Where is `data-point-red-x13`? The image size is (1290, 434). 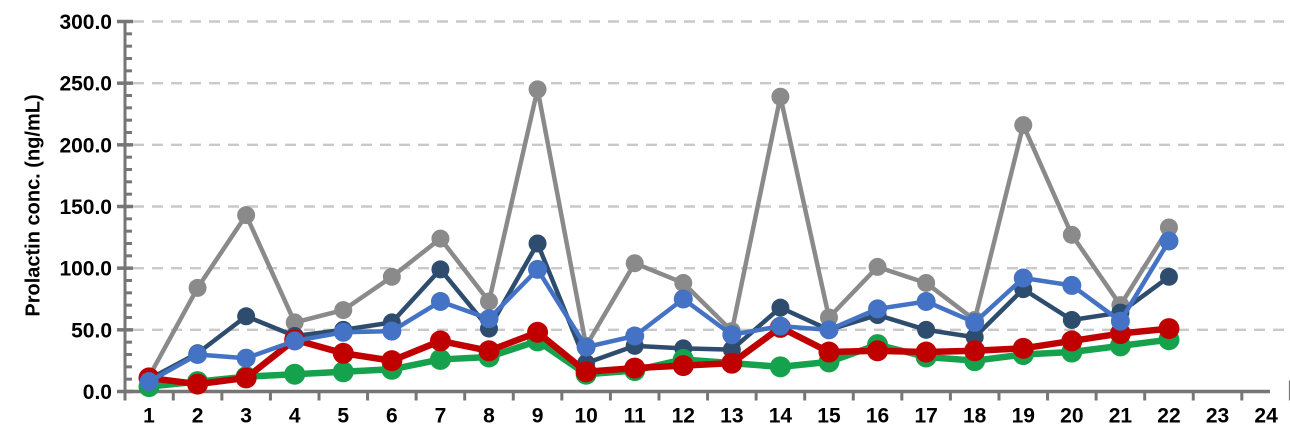
data-point-red-x13 is located at coordinates (732, 363).